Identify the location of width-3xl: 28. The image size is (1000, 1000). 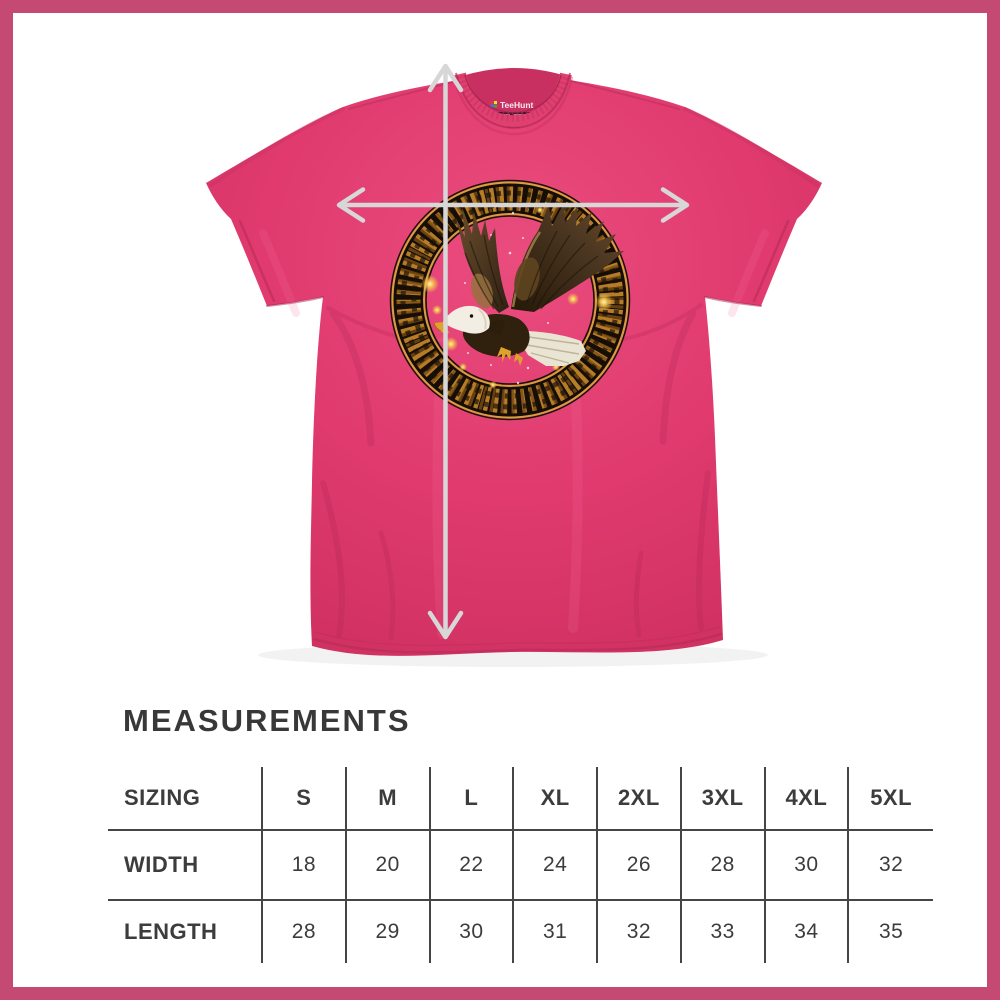
(723, 866).